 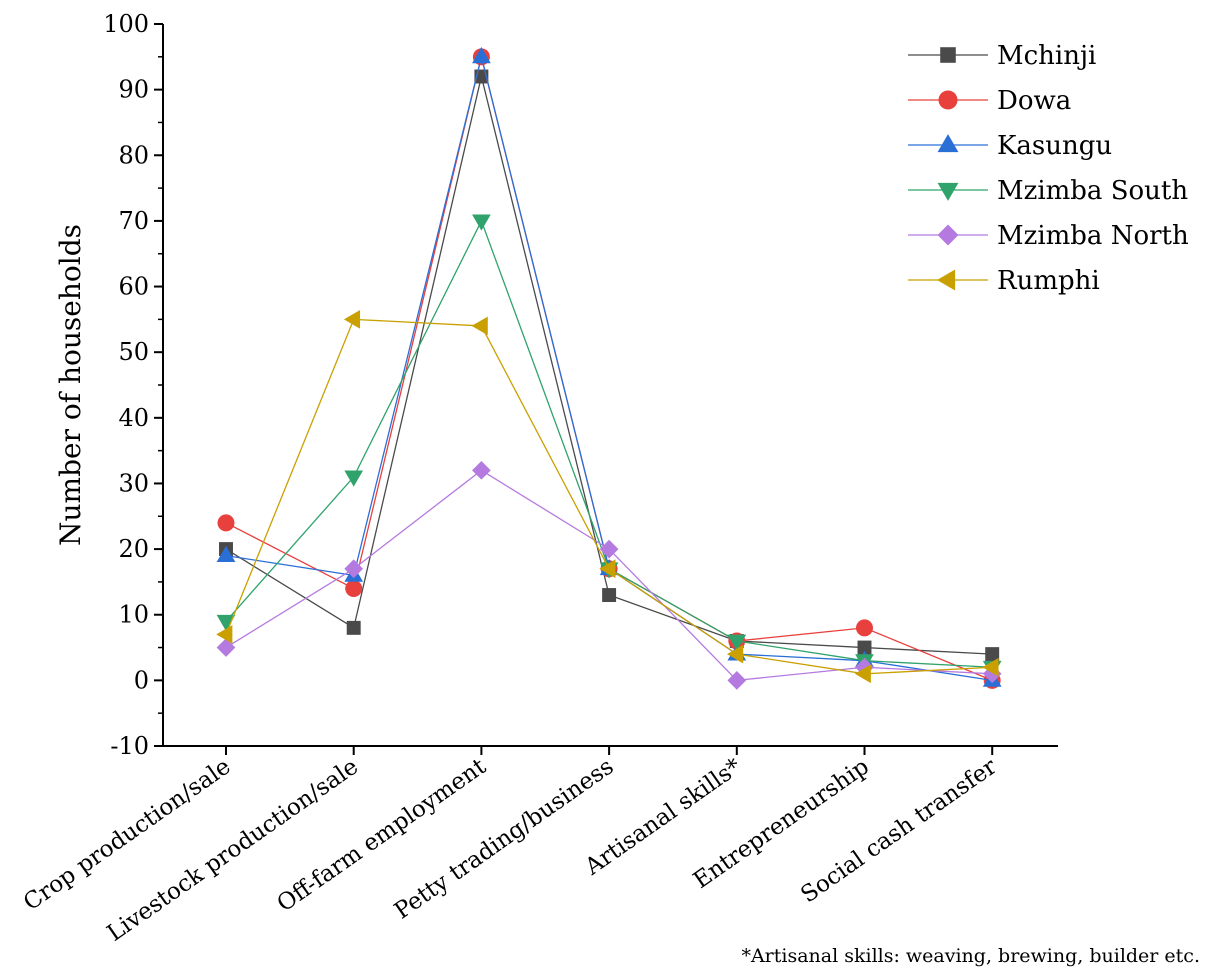 What do you see at coordinates (70, 385) in the screenshot?
I see `y-axis-label: Number of households` at bounding box center [70, 385].